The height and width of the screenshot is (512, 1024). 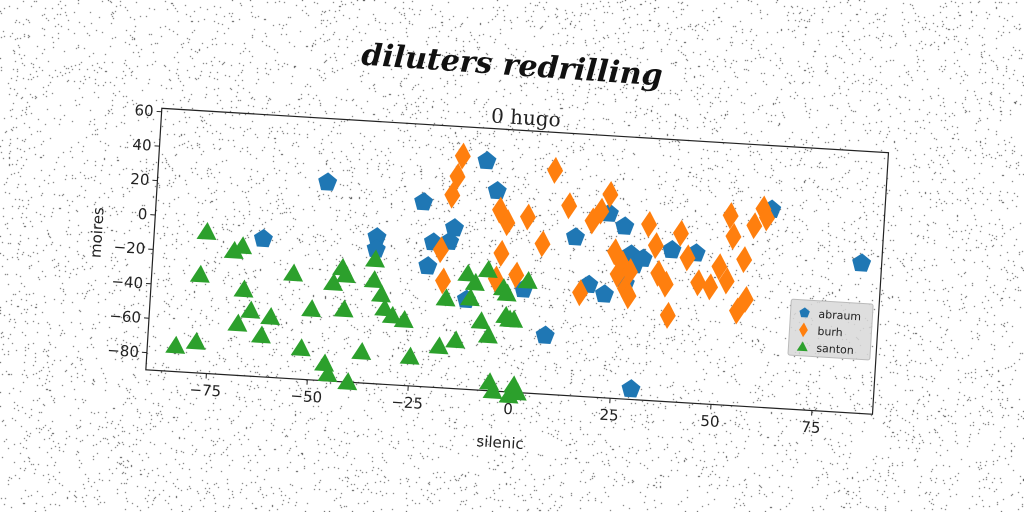 I want to click on y-tick-label: 0, so click(x=142, y=214).